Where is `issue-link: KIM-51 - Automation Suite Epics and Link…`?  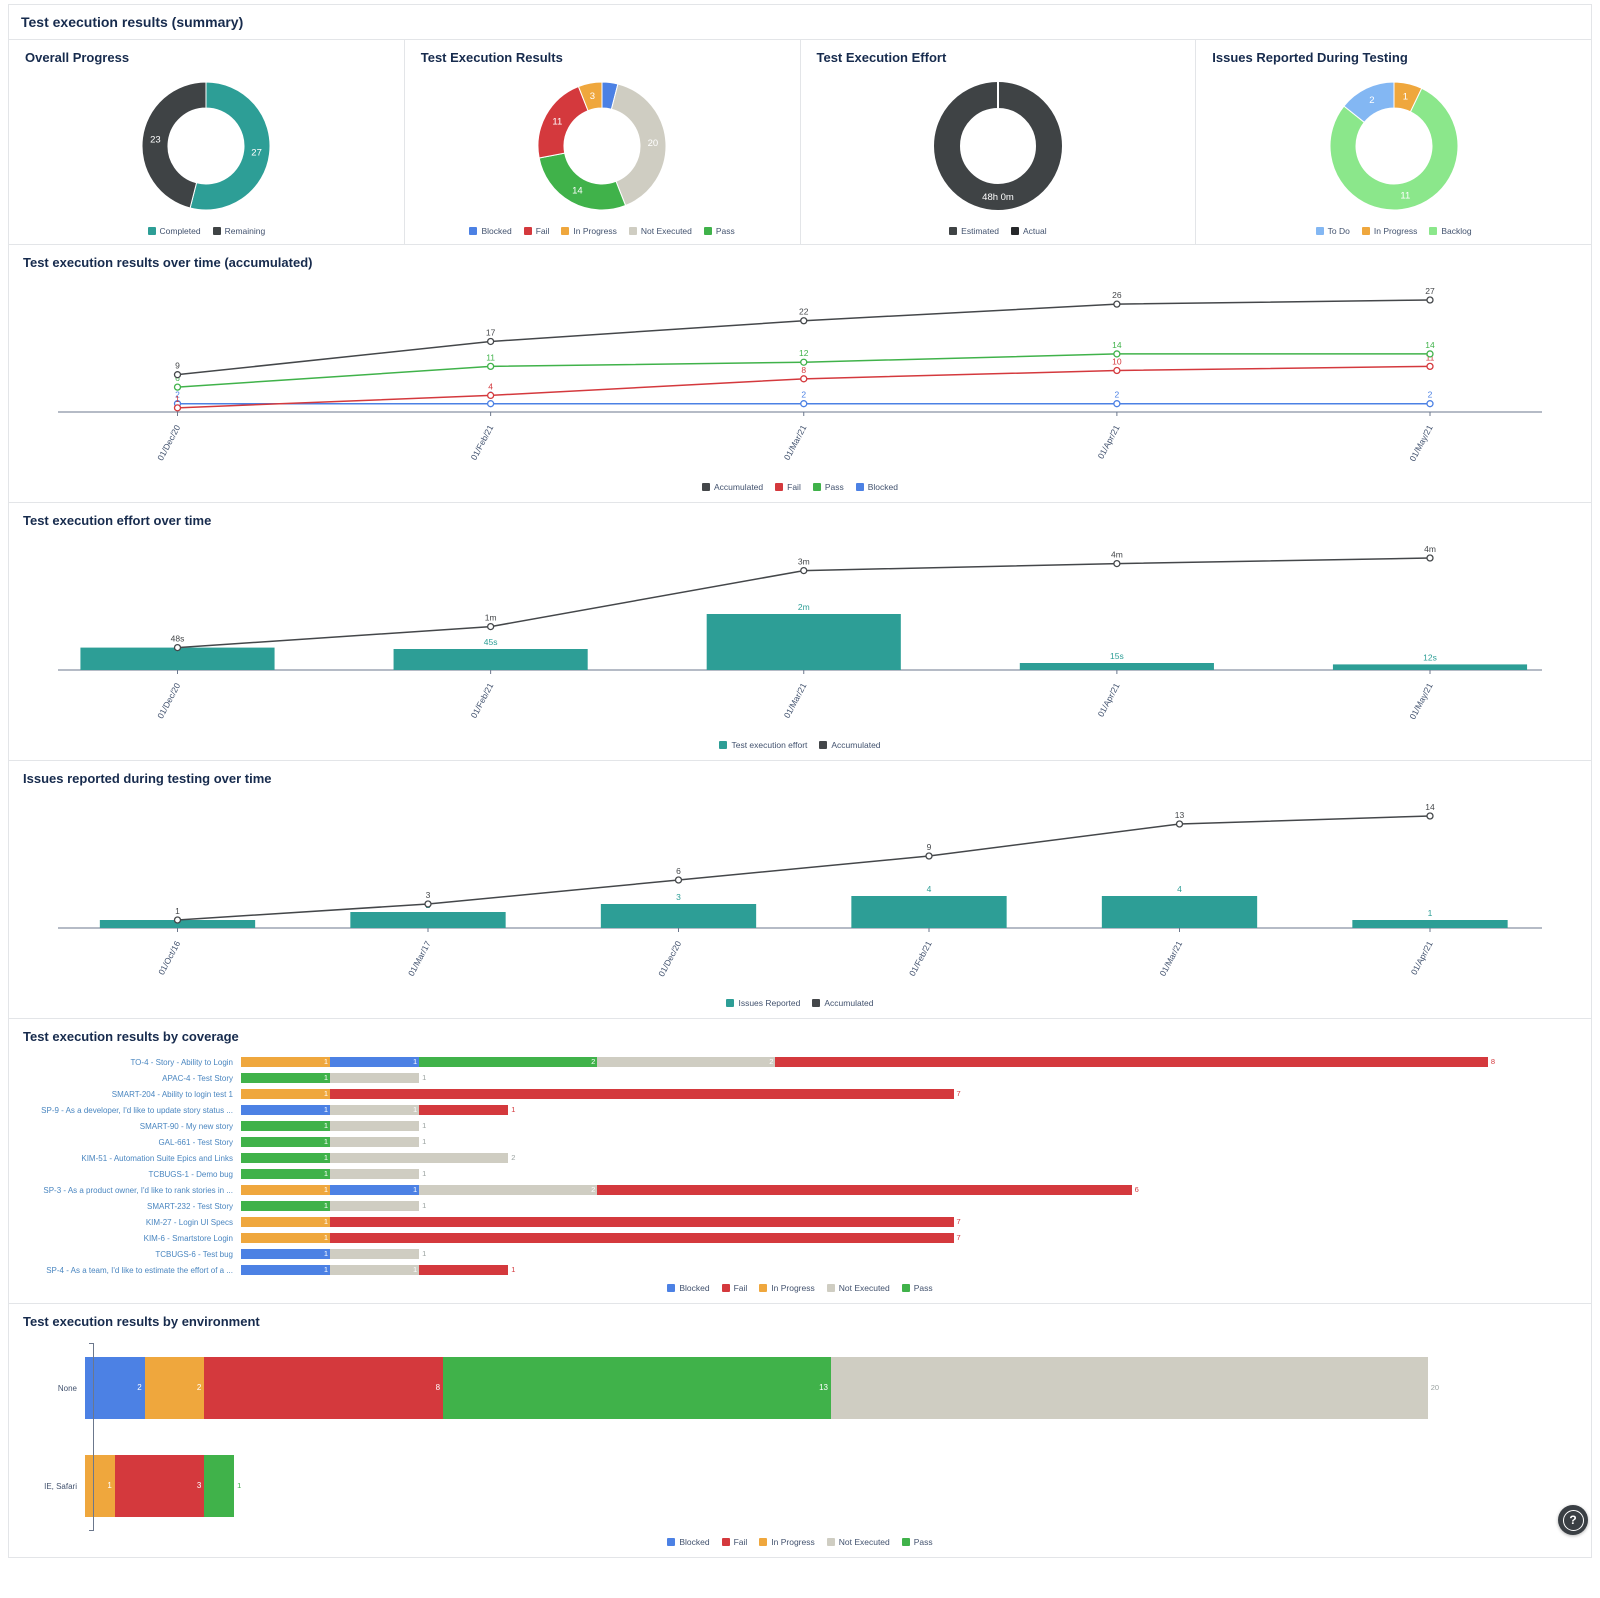 issue-link: KIM-51 - Automation Suite Epics and Link… is located at coordinates (132, 1158).